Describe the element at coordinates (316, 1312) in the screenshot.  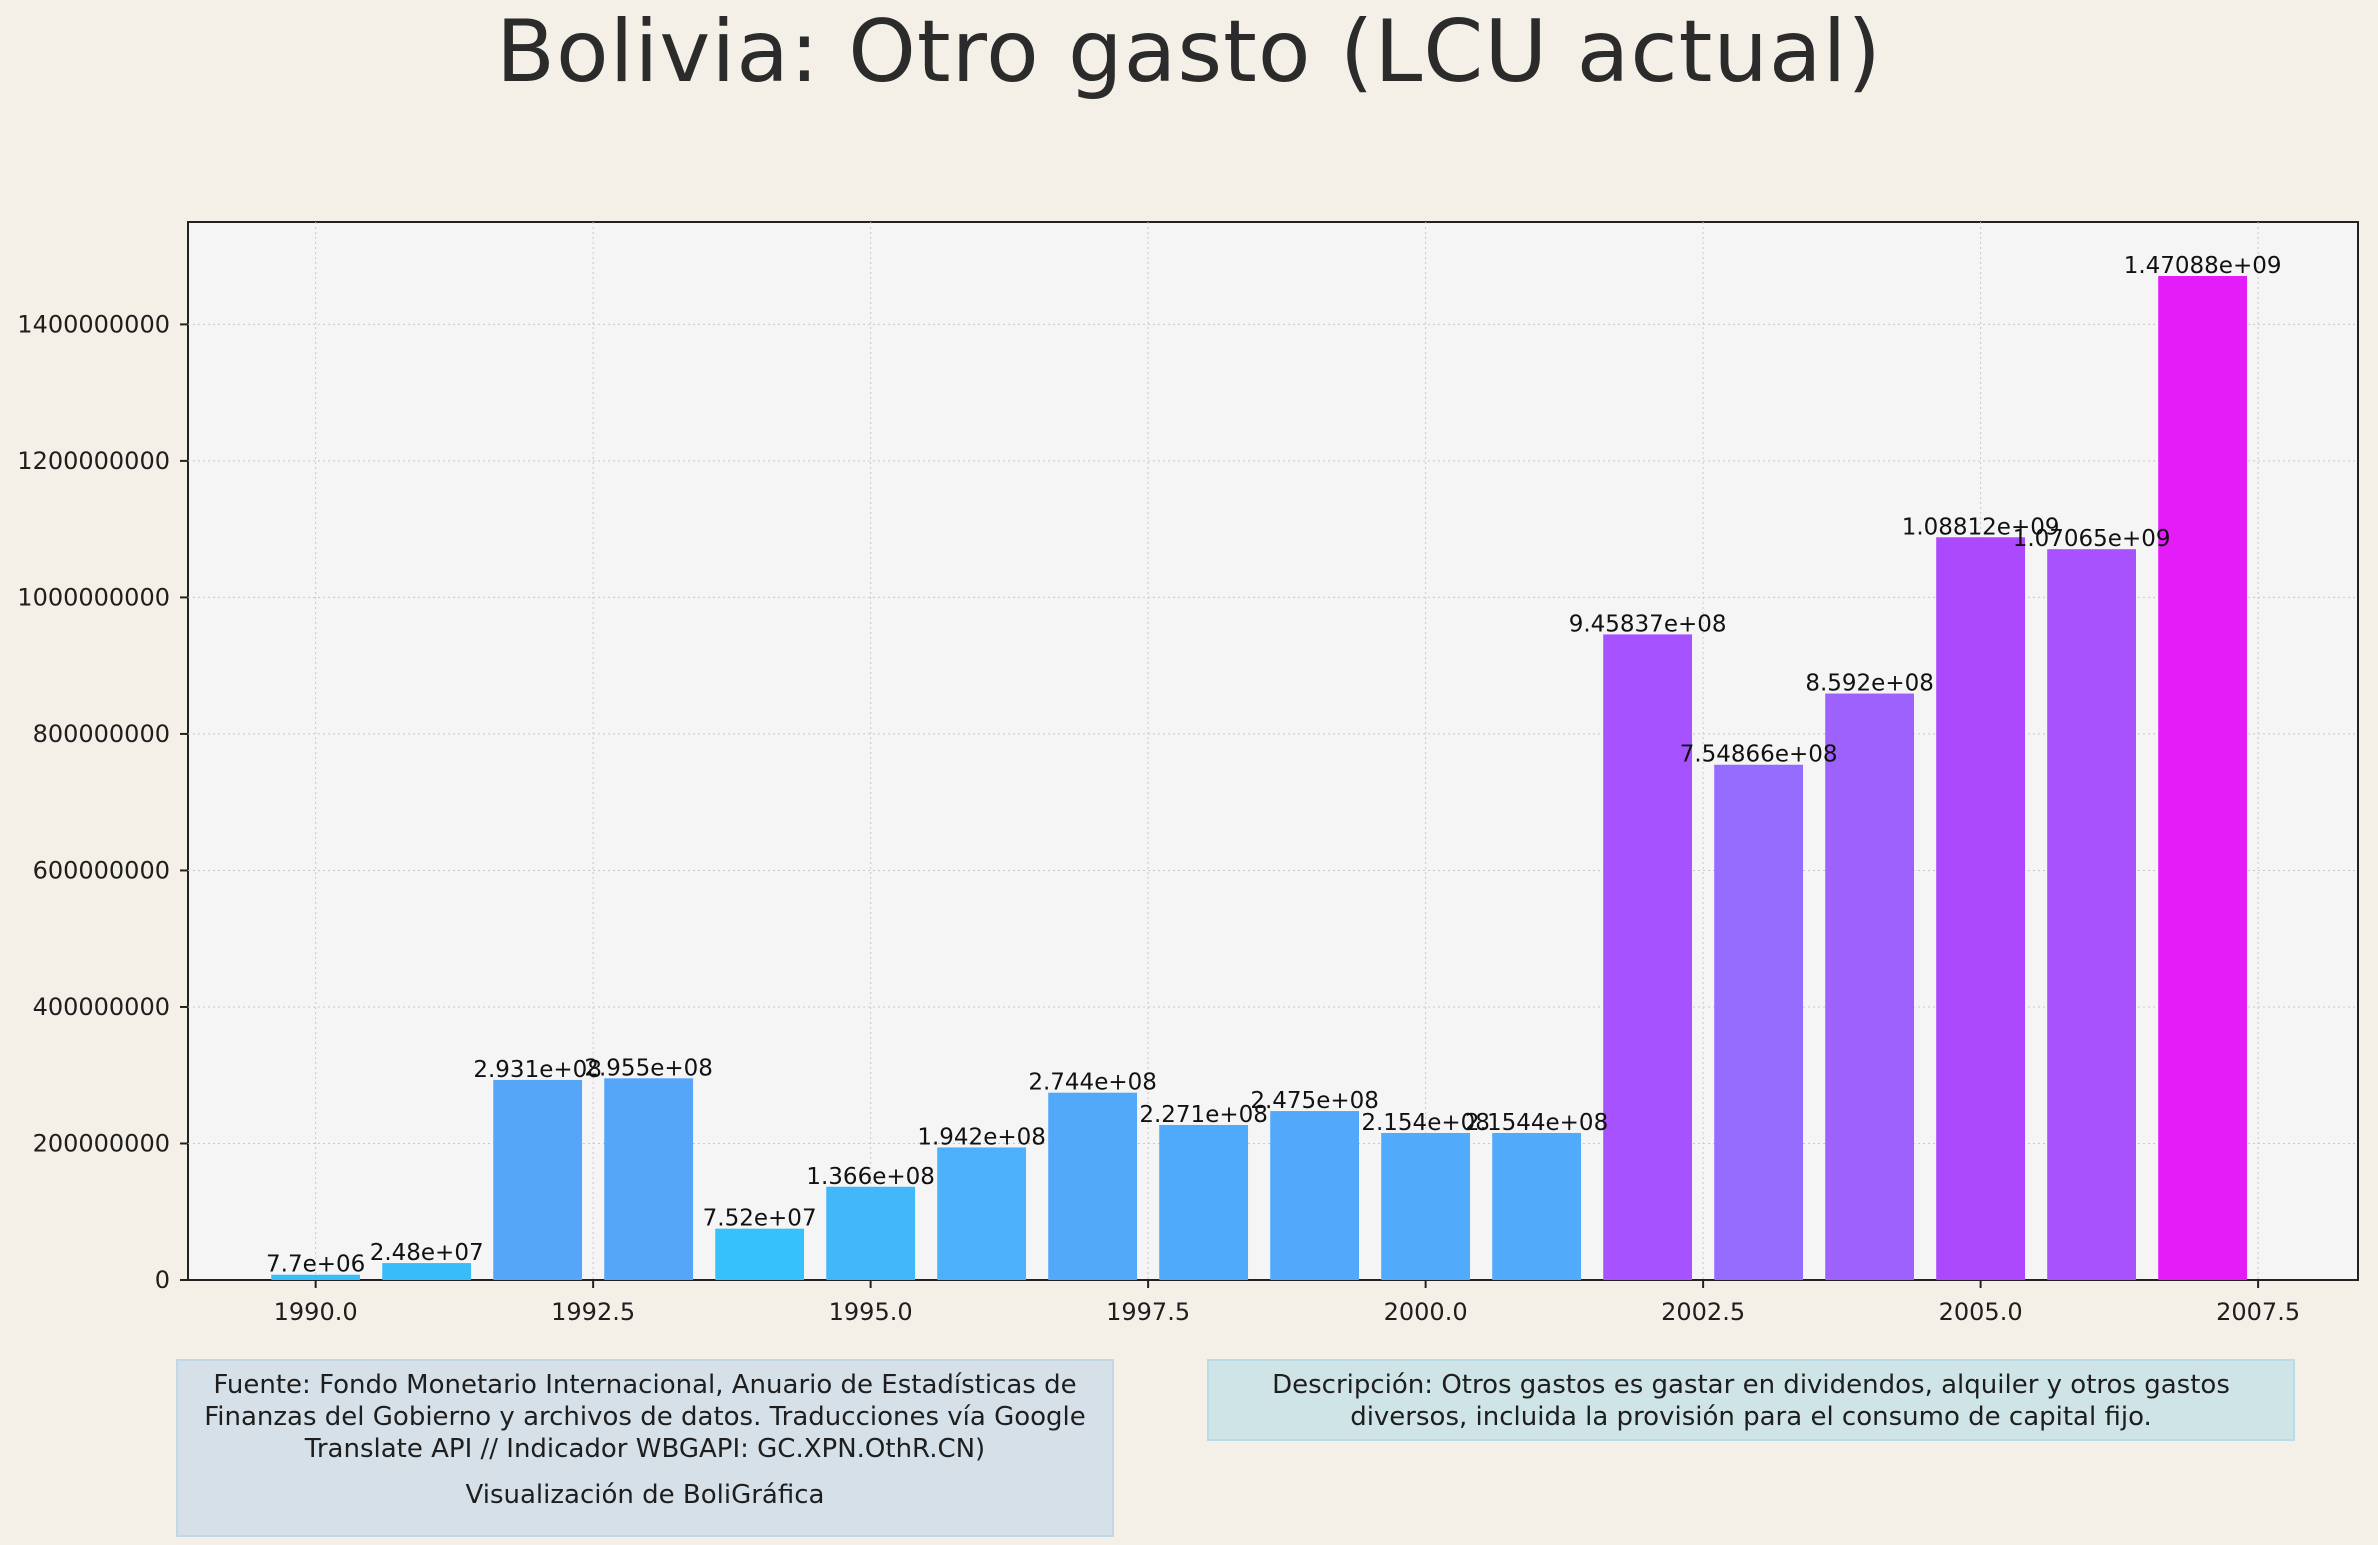
I see `x-tick-label: 1990.0` at that location.